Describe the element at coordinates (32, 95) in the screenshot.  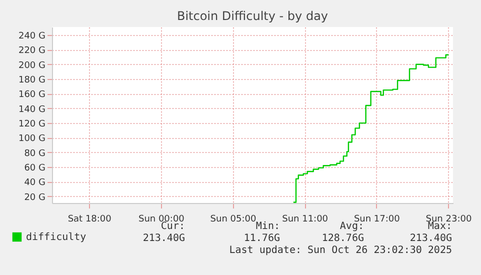
I see `y-tick-label: 160 G` at that location.